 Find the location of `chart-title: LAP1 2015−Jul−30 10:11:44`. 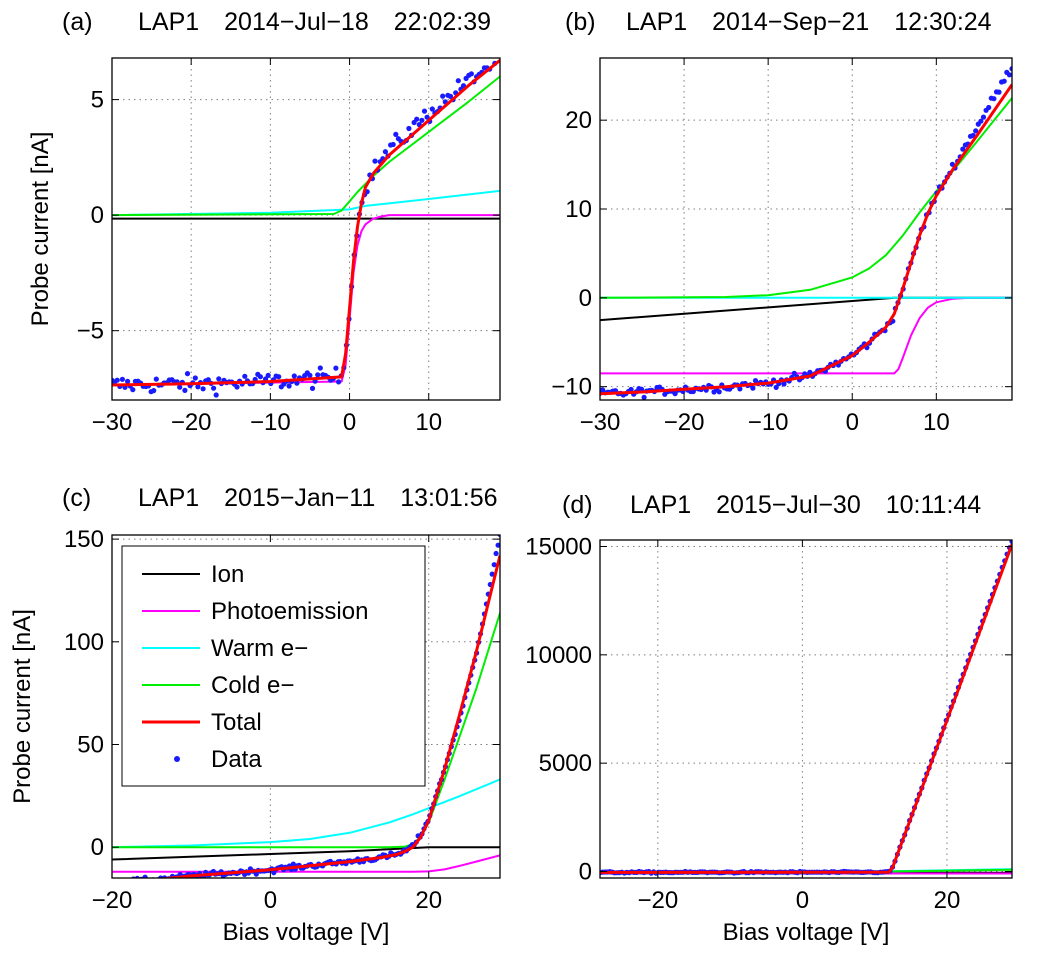

chart-title: LAP1 2015−Jul−30 10:11:44 is located at coordinates (805, 505).